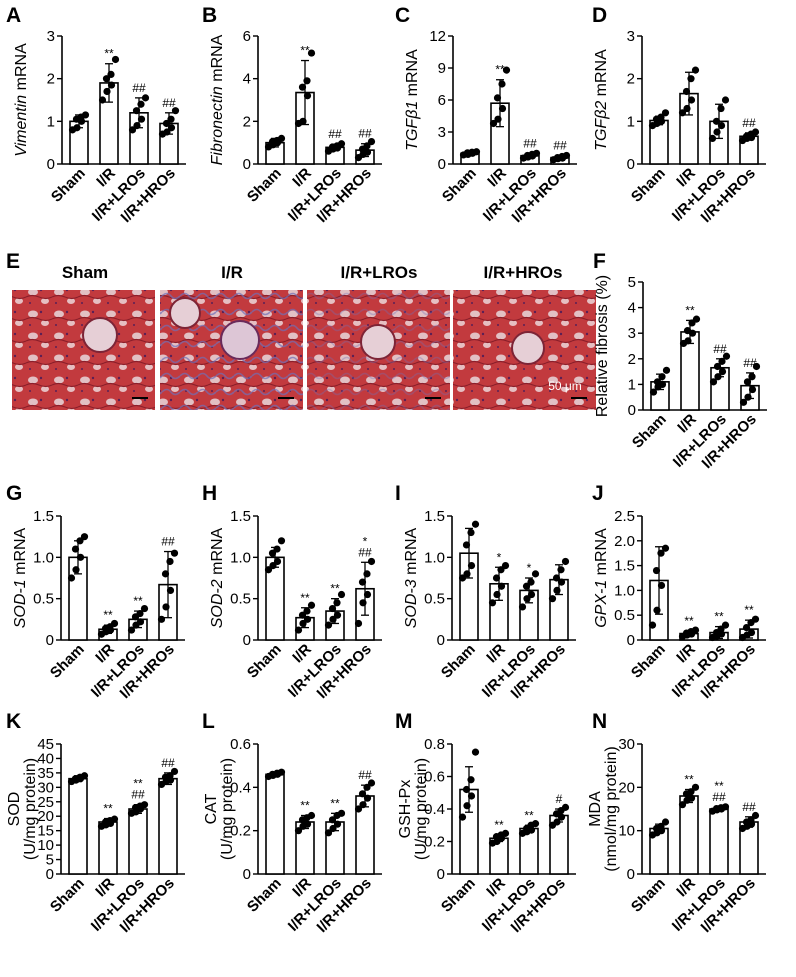  What do you see at coordinates (45, 758) in the screenshot?
I see `y-tick-label: 40` at bounding box center [45, 758].